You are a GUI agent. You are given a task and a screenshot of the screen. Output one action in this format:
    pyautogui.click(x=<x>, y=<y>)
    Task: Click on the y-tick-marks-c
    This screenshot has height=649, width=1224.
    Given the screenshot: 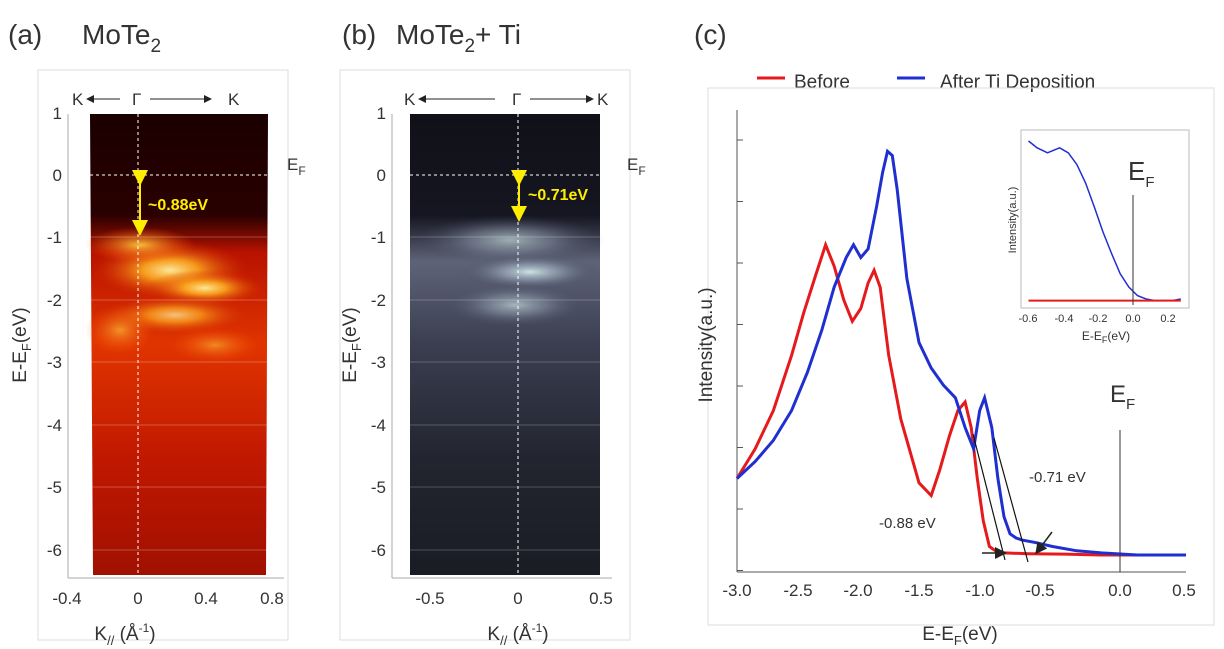 What is the action you would take?
    pyautogui.click(x=740, y=355)
    